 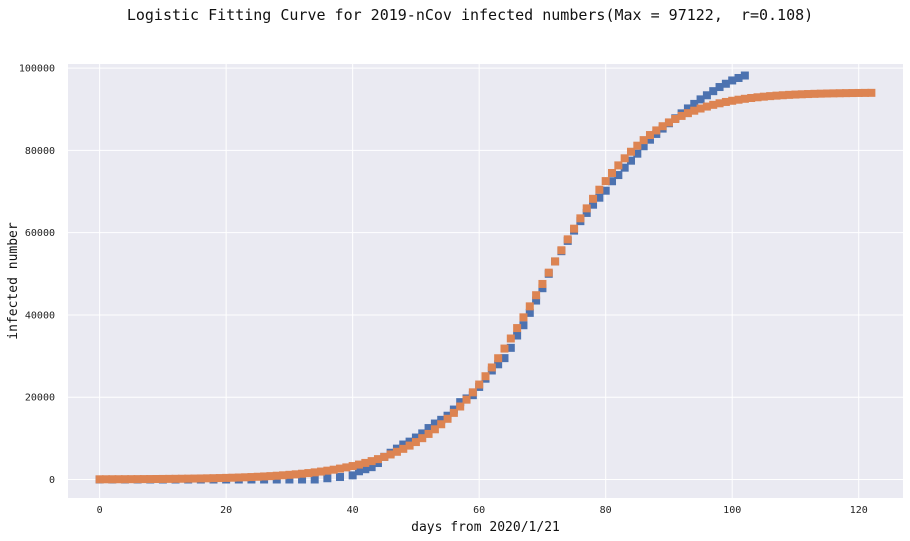 I want to click on x-tick-label: 120, so click(x=859, y=510).